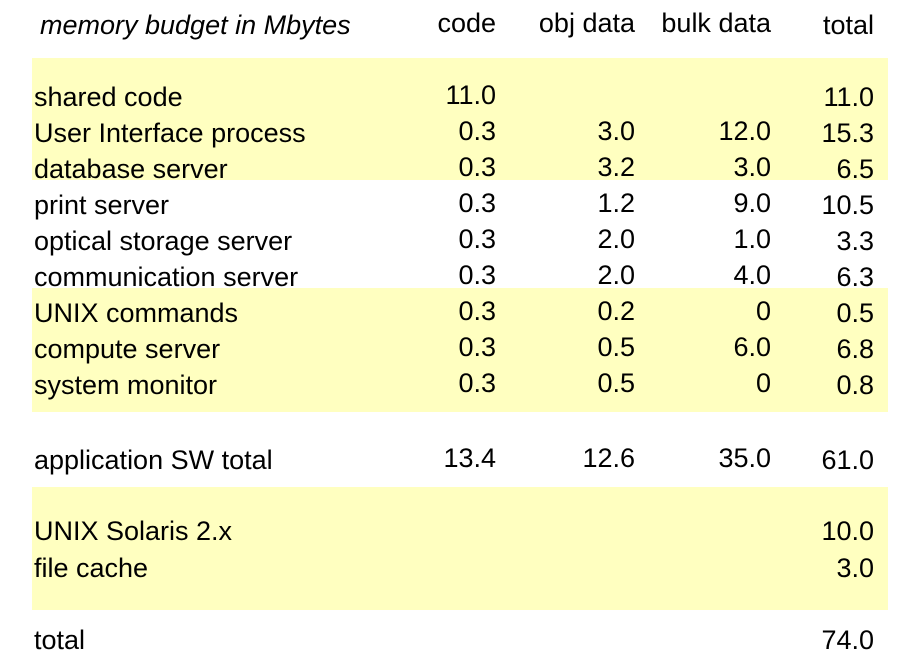 Image resolution: width=920 pixels, height=660 pixels. What do you see at coordinates (752, 347) in the screenshot?
I see `cell-bulk-data: 6.0` at bounding box center [752, 347].